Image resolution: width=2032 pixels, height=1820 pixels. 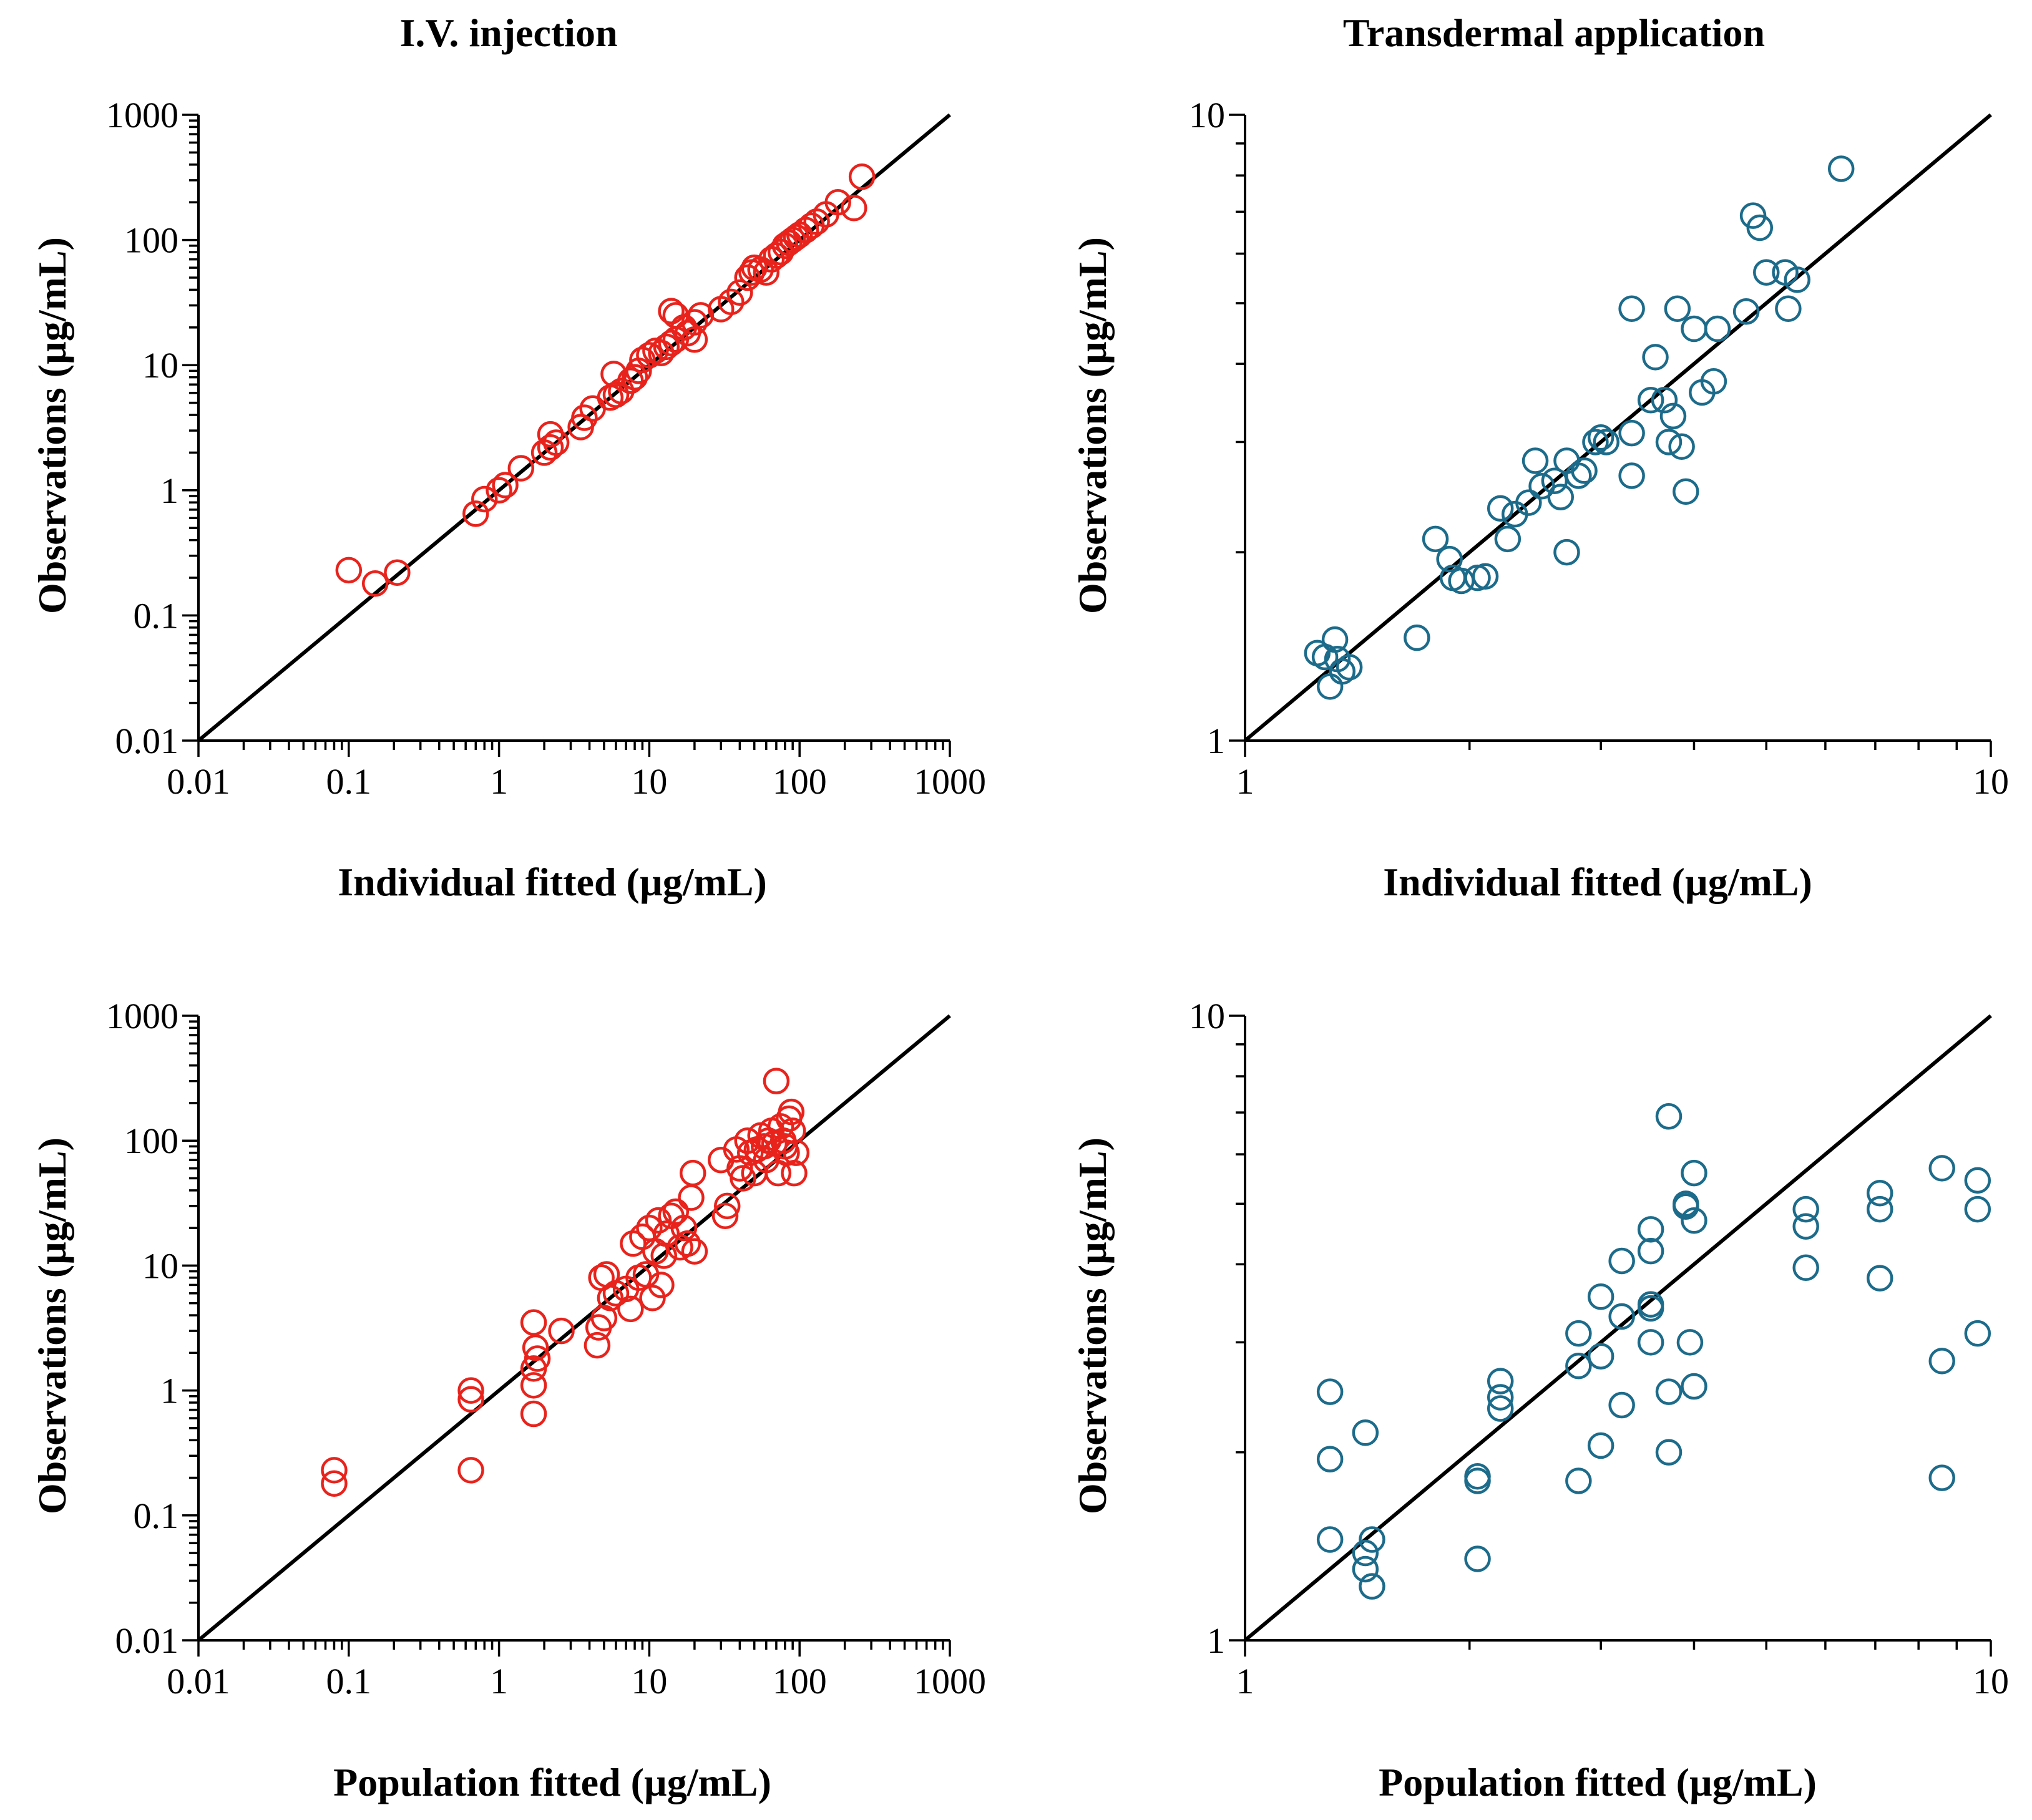 I want to click on y-tick-label: 1, so click(x=169, y=490).